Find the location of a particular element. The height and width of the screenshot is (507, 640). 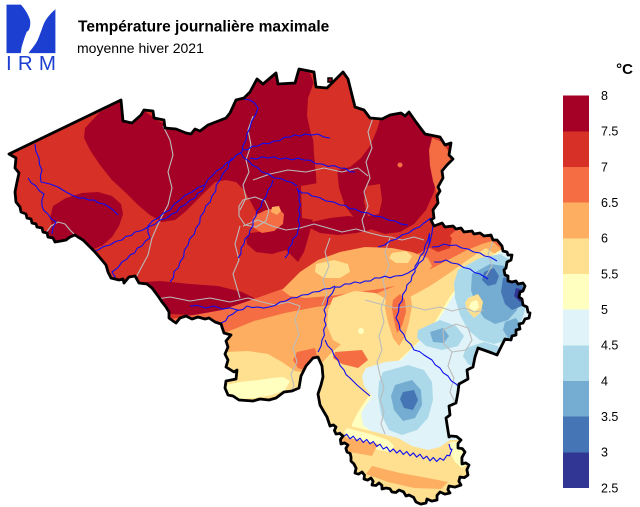

svg-text: IRM is located at coordinates (31, 63).